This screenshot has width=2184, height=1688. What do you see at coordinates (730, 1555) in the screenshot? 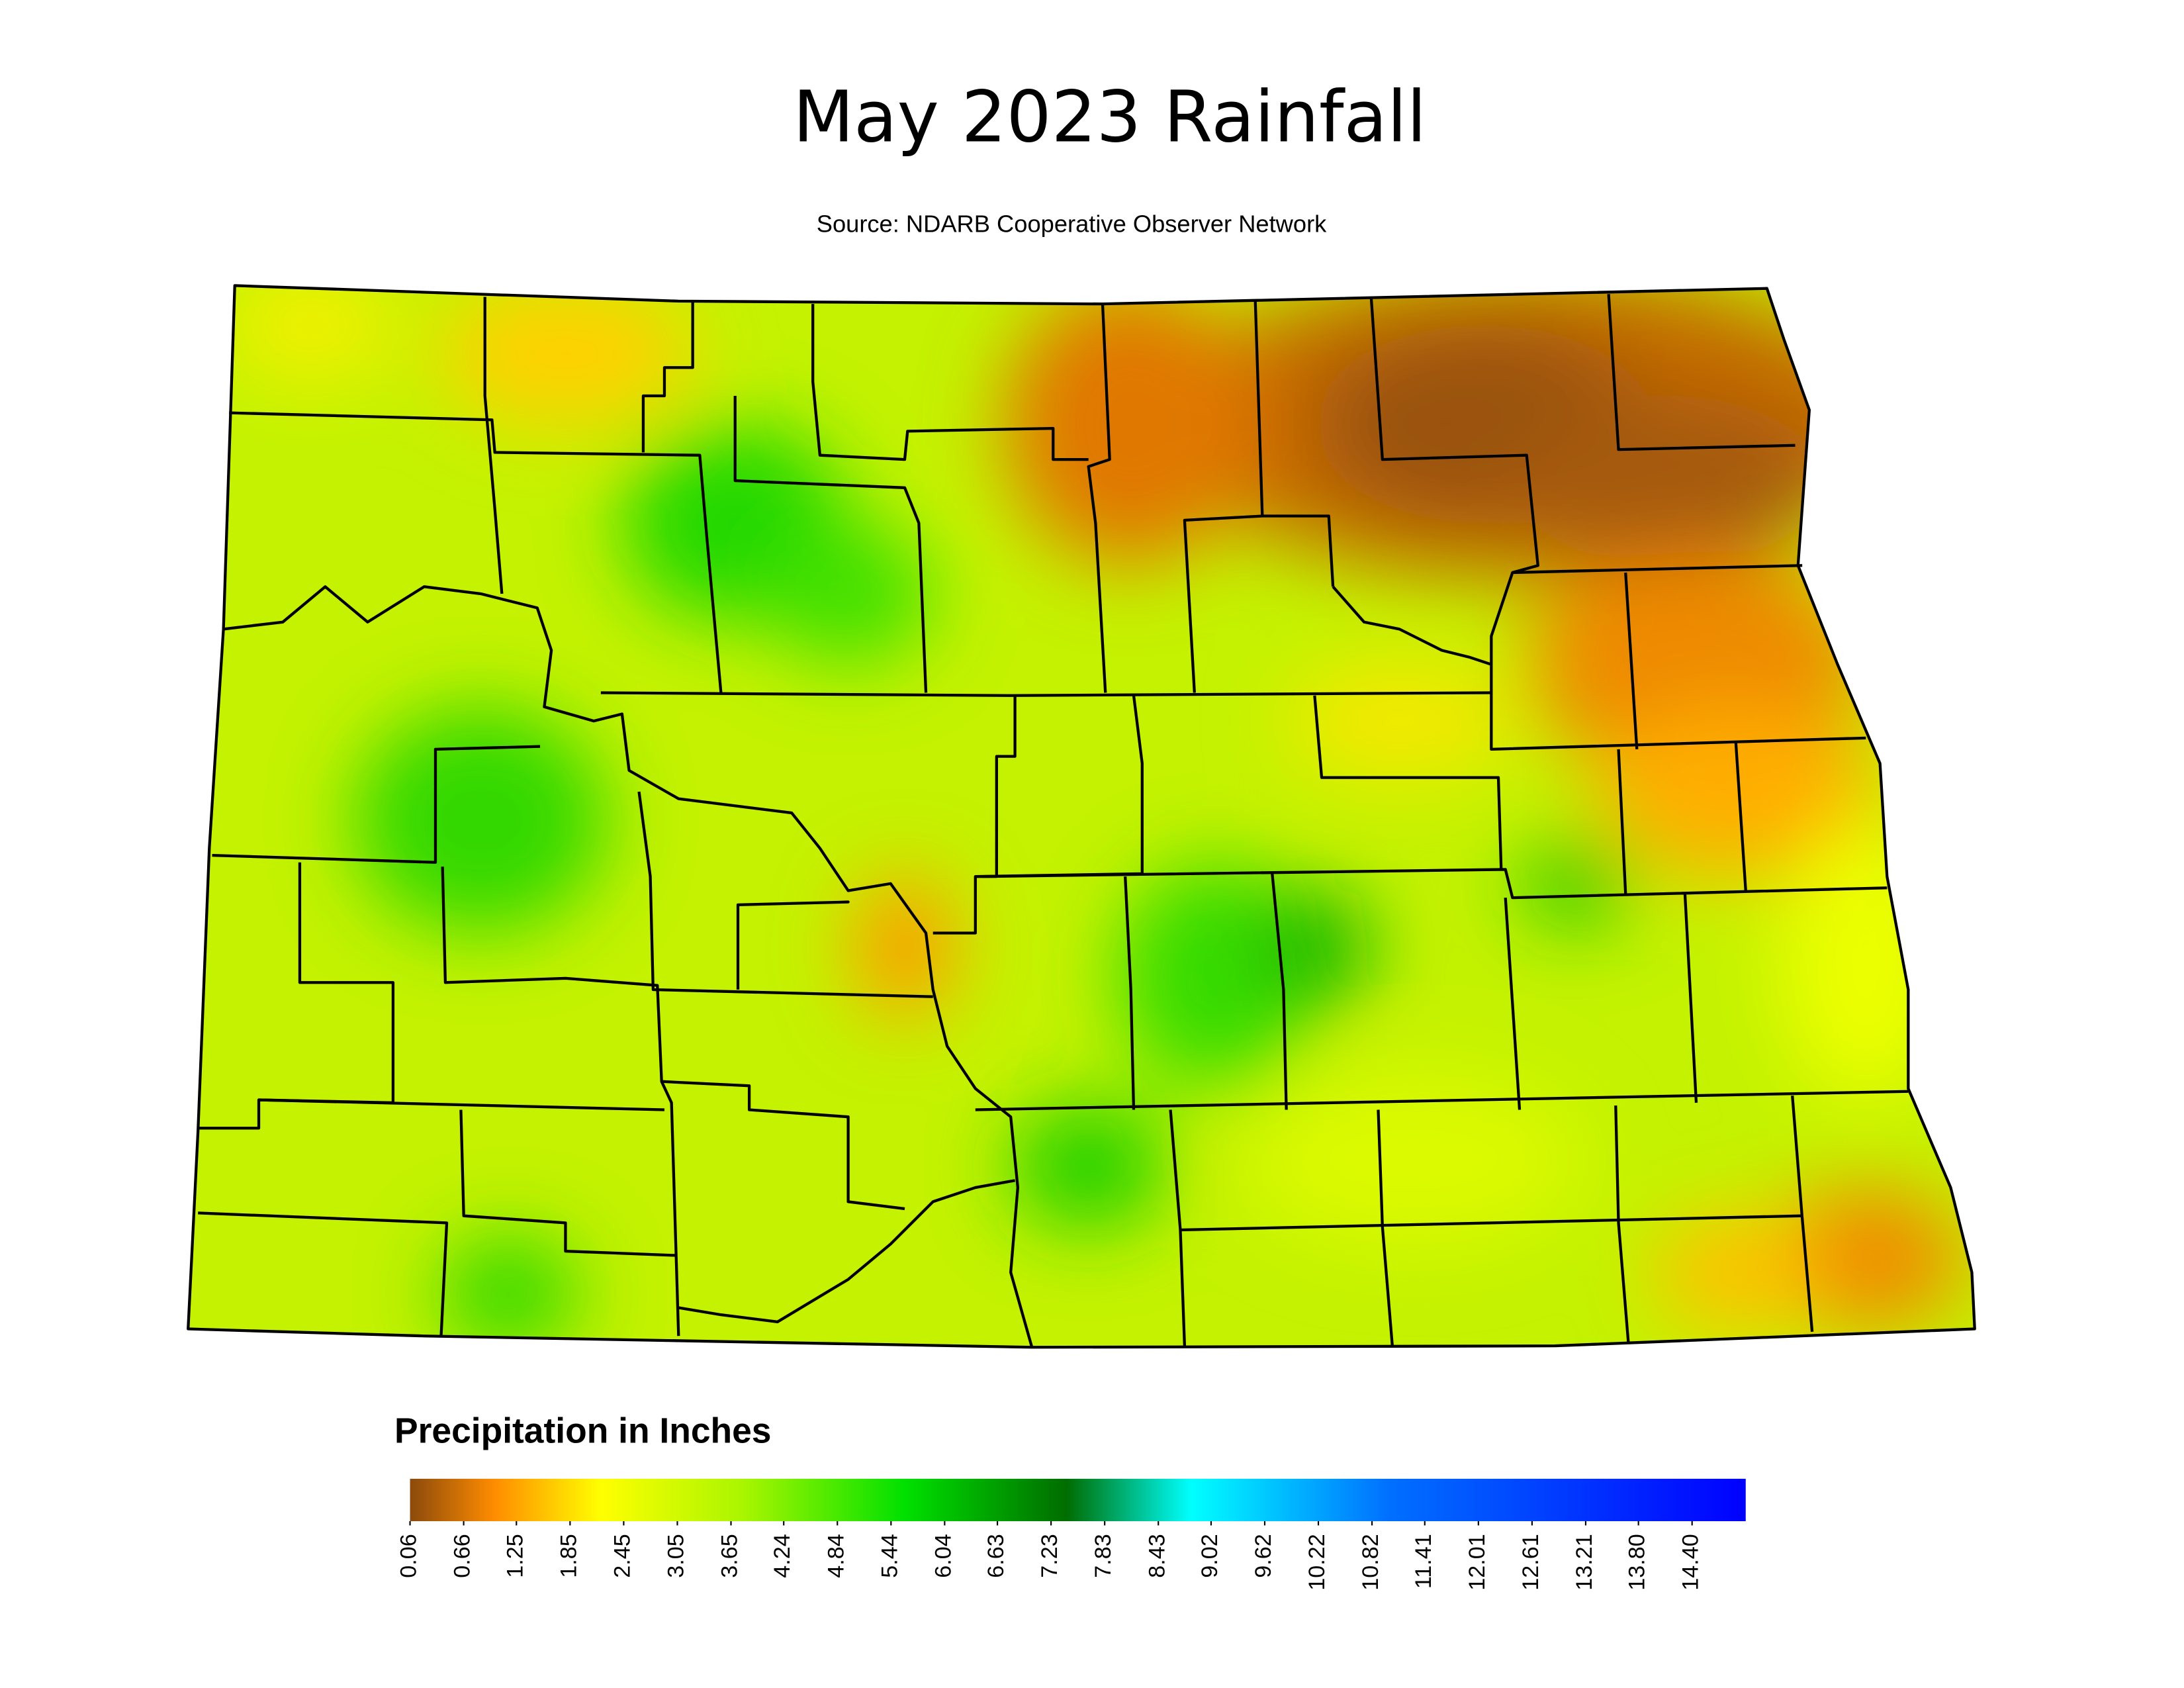
I see `tick-label: 3.65` at bounding box center [730, 1555].